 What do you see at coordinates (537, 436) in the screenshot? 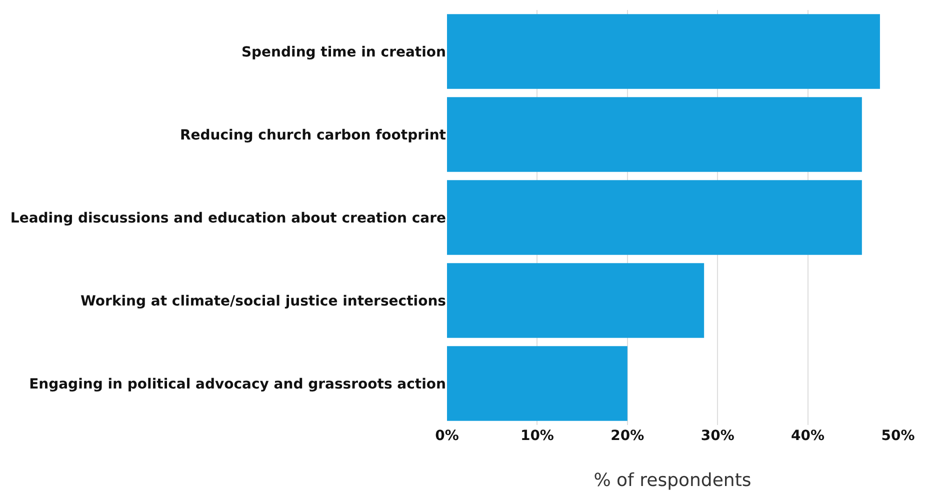
I see `x-tick-label: 10%` at bounding box center [537, 436].